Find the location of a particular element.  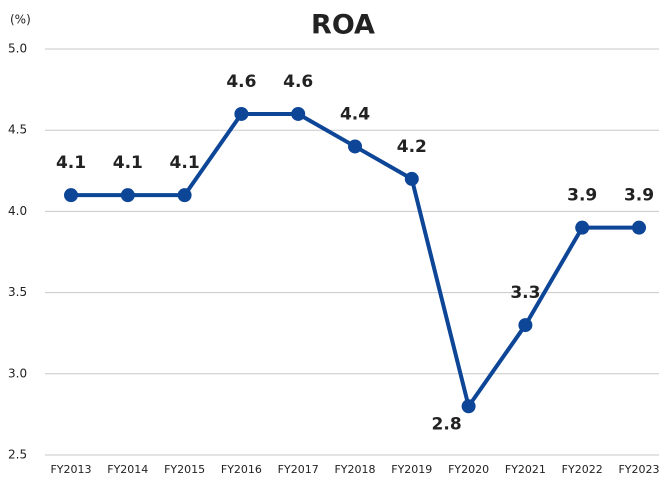

x-tick-label: FY2018 is located at coordinates (354, 469).